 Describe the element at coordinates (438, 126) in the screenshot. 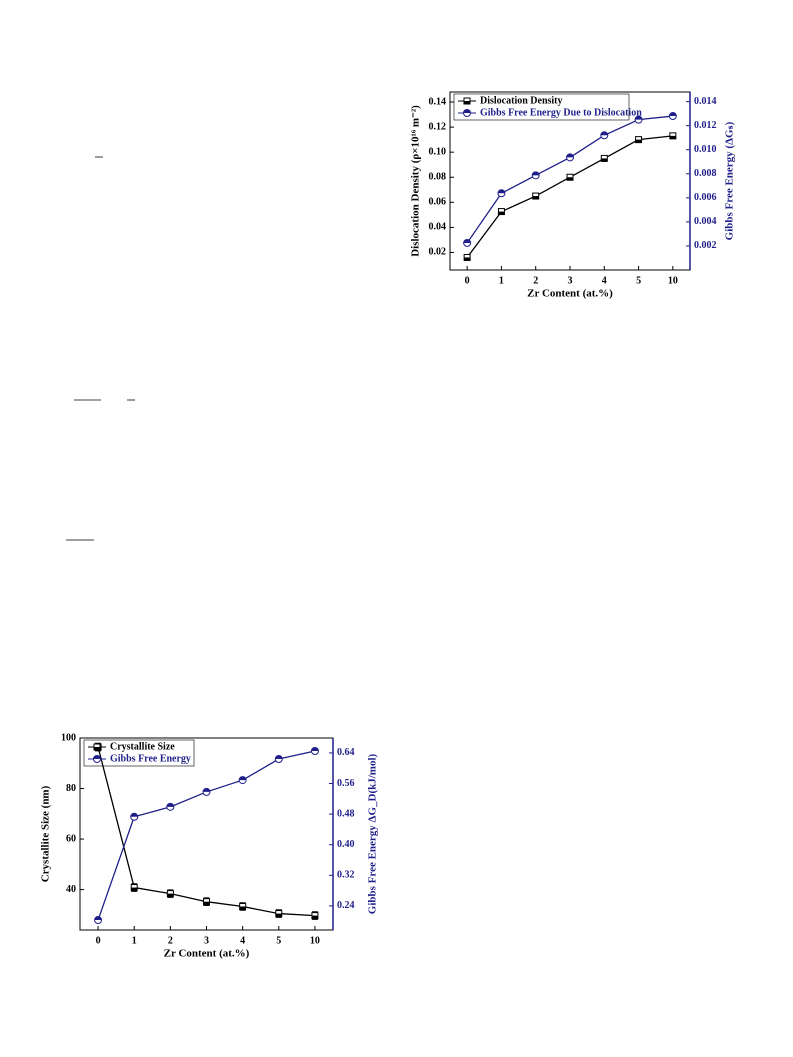

I see `y-tick-label: 0.12` at that location.